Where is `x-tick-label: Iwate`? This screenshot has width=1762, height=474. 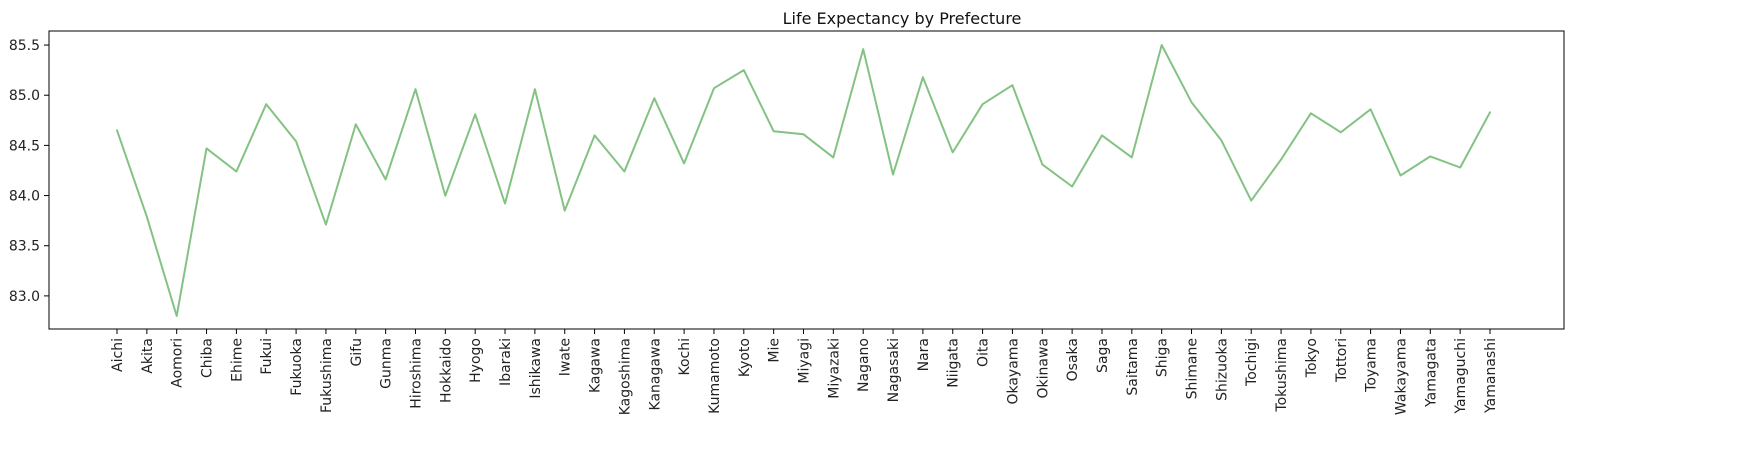 x-tick-label: Iwate is located at coordinates (566, 357).